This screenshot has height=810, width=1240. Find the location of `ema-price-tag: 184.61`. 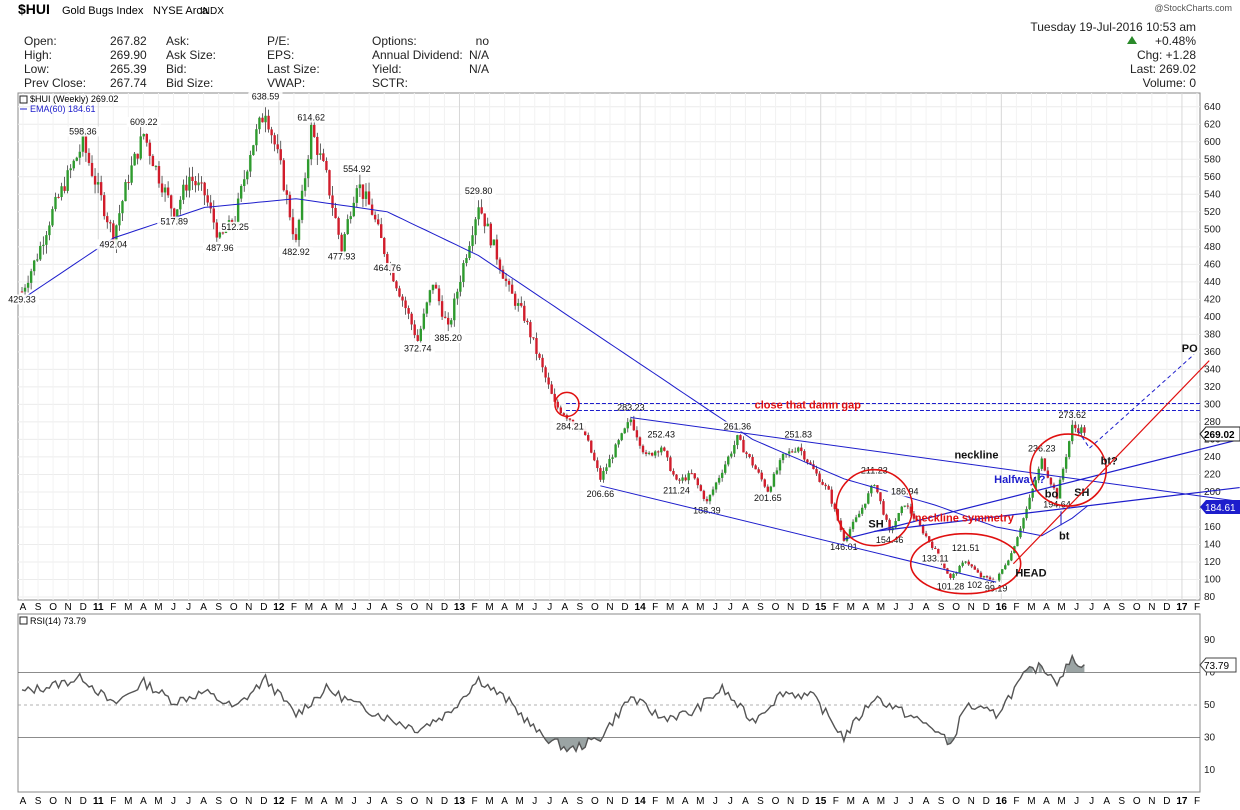

ema-price-tag: 184.61 is located at coordinates (1220, 507).